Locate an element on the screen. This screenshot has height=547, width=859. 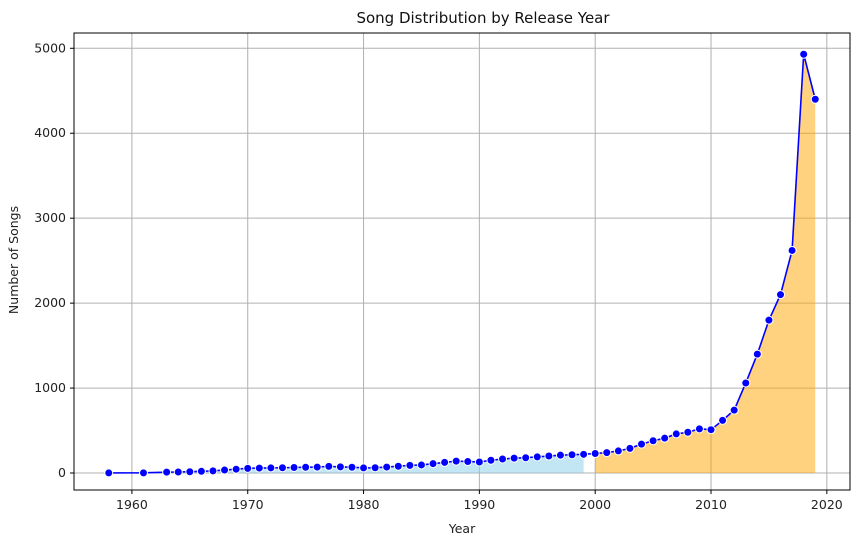
y-tick-label: 0 is located at coordinates (62, 472).